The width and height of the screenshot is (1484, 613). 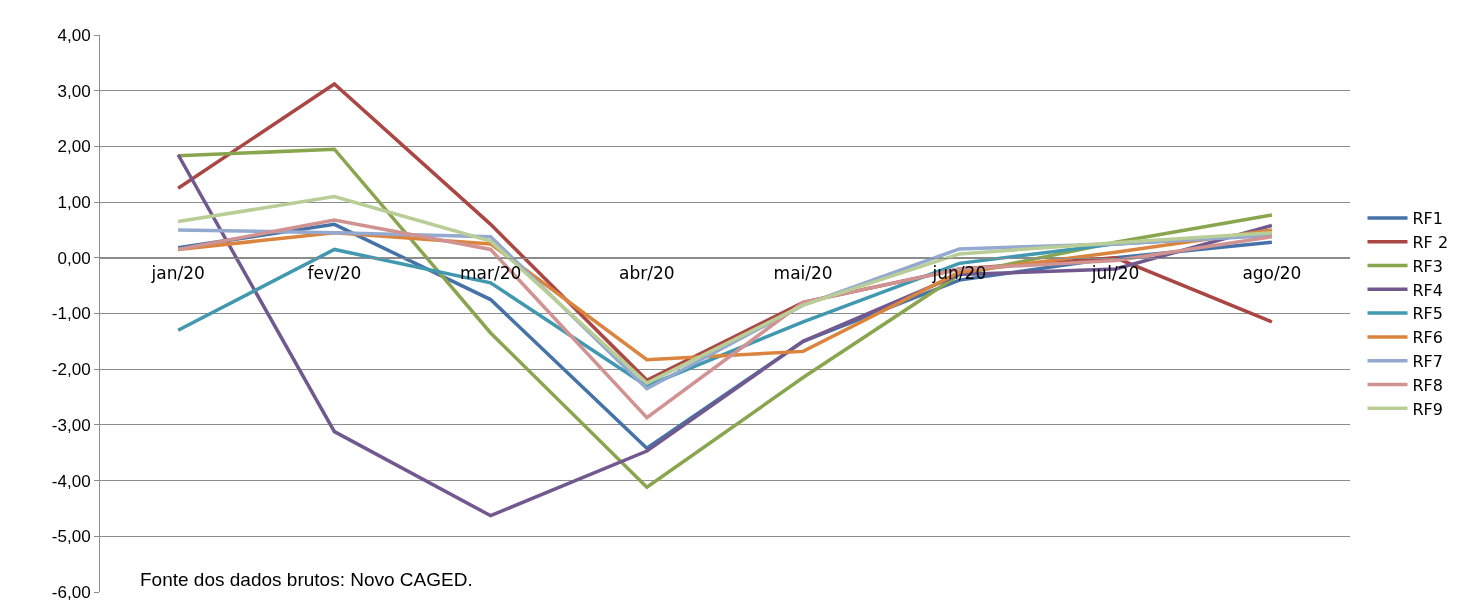 I want to click on legend-label: RF4, so click(x=1427, y=290).